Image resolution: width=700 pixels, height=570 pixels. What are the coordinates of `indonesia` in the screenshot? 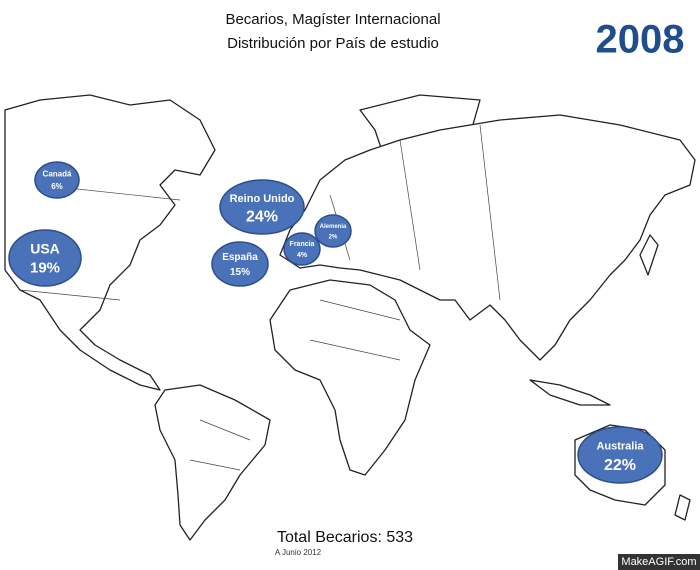 It's located at (570, 392).